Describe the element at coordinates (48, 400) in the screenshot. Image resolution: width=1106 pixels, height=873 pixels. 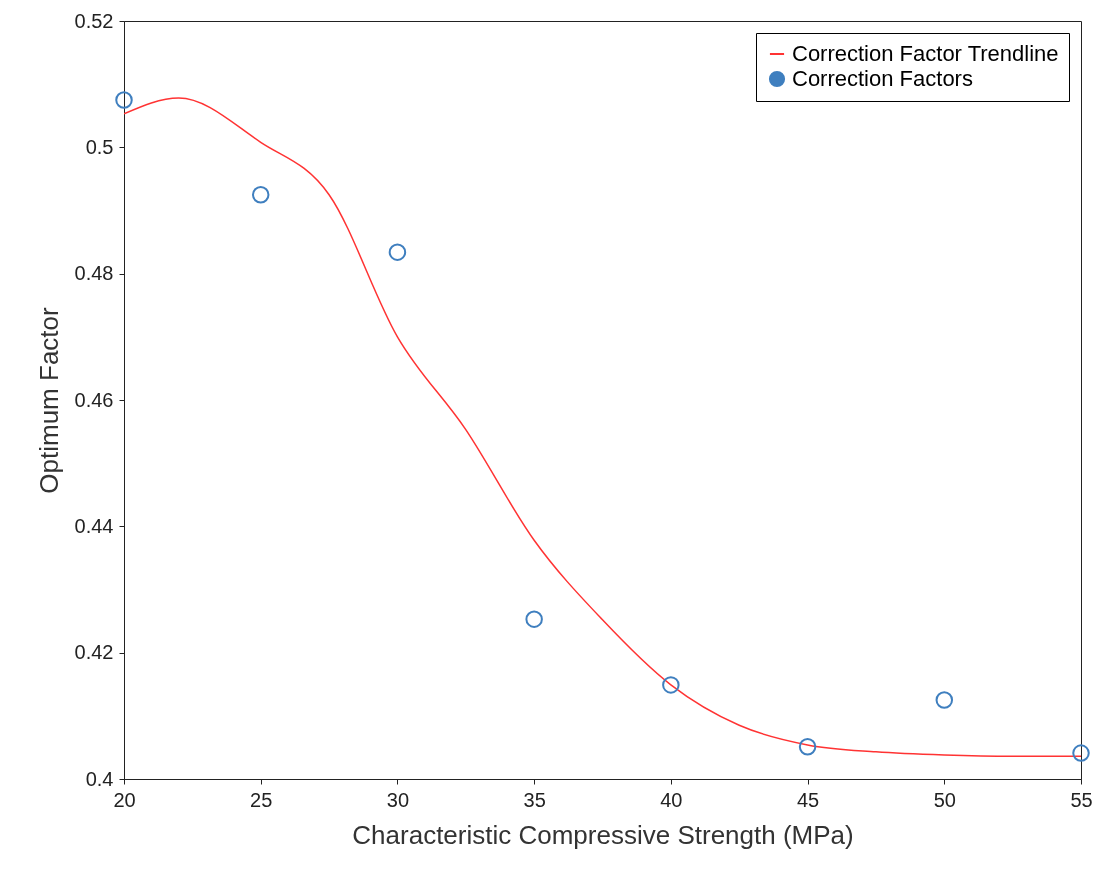
I see `y-axis-title: Optimum Factor` at that location.